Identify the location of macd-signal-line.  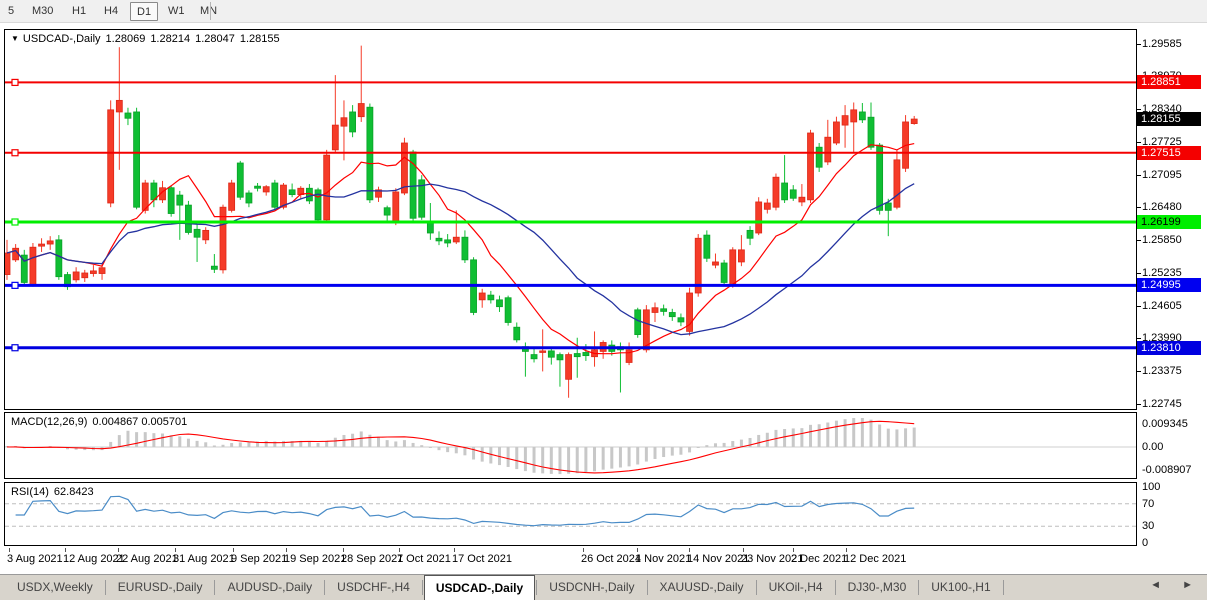
(460, 447).